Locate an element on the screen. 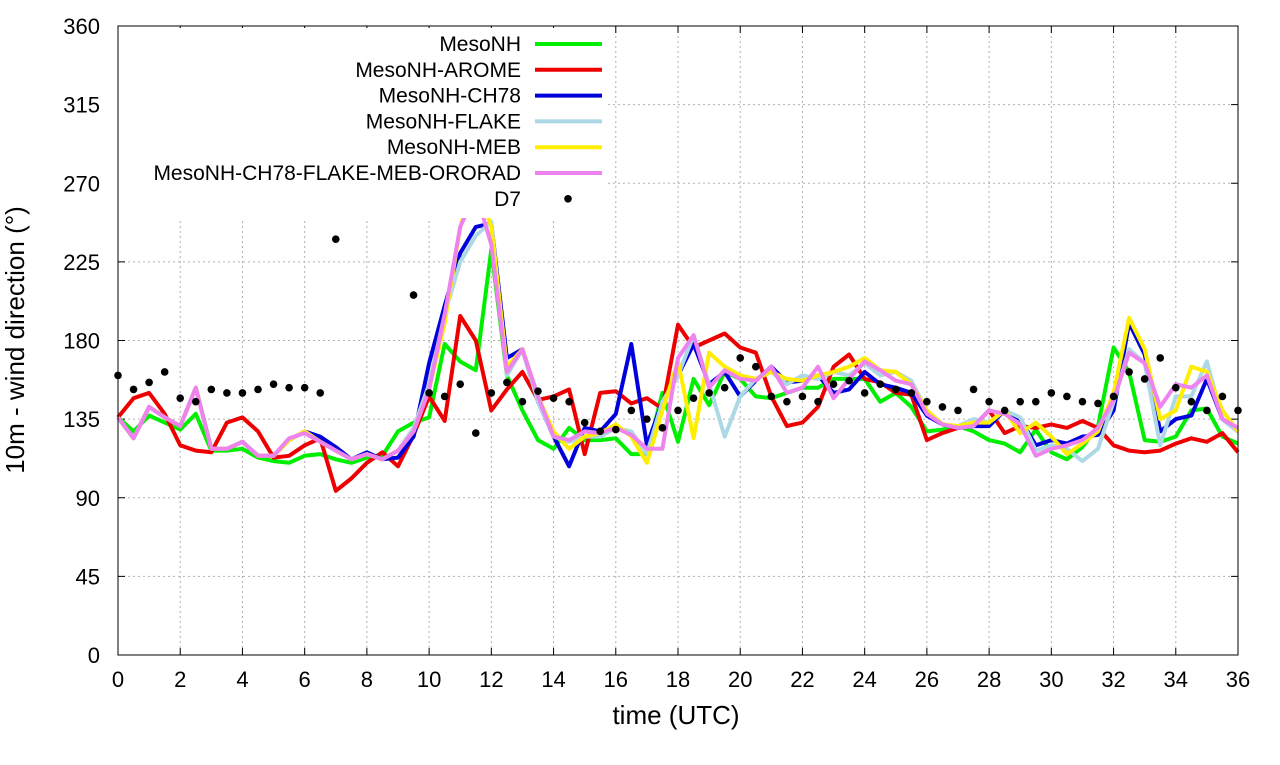 This screenshot has height=765, width=1280. y-tick-label: 270 is located at coordinates (81, 183).